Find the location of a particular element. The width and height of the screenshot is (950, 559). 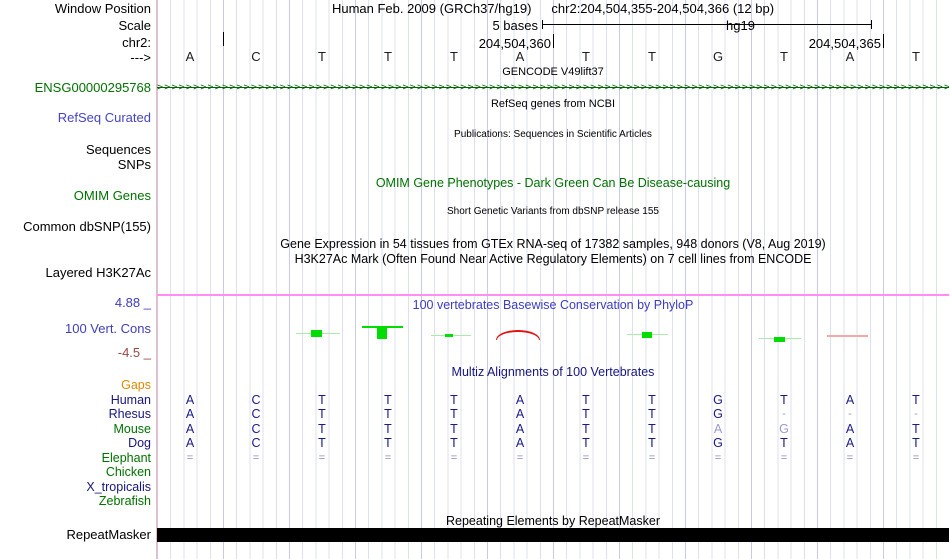

position-tick is located at coordinates (223, 39).